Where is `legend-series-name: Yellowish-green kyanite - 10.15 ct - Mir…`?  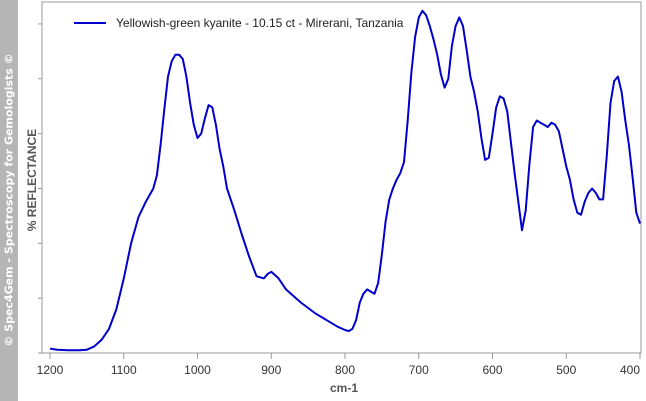
legend-series-name: Yellowish-green kyanite - 10.15 ct - Mir… is located at coordinates (260, 23).